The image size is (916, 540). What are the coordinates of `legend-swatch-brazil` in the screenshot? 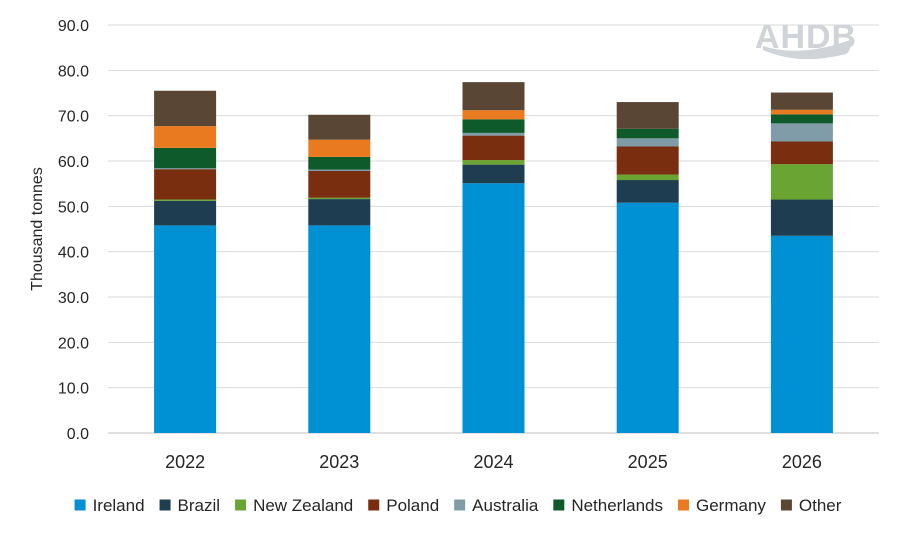 It's located at (165, 505).